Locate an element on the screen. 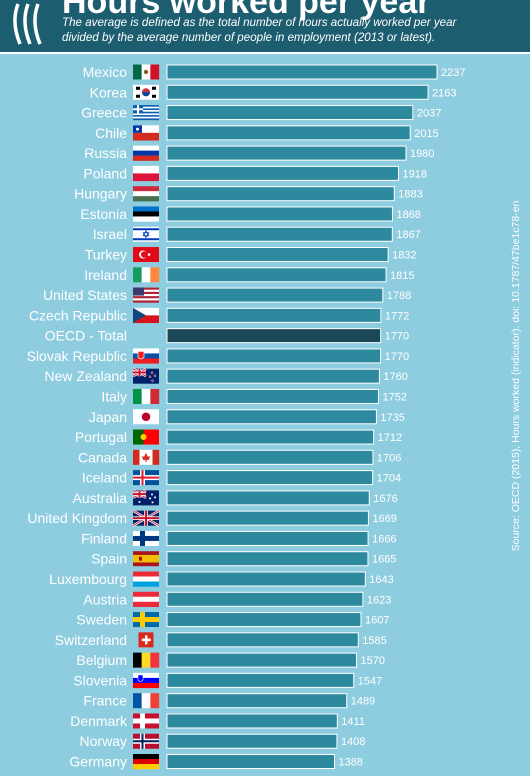  category-label: Turkey is located at coordinates (106, 255).